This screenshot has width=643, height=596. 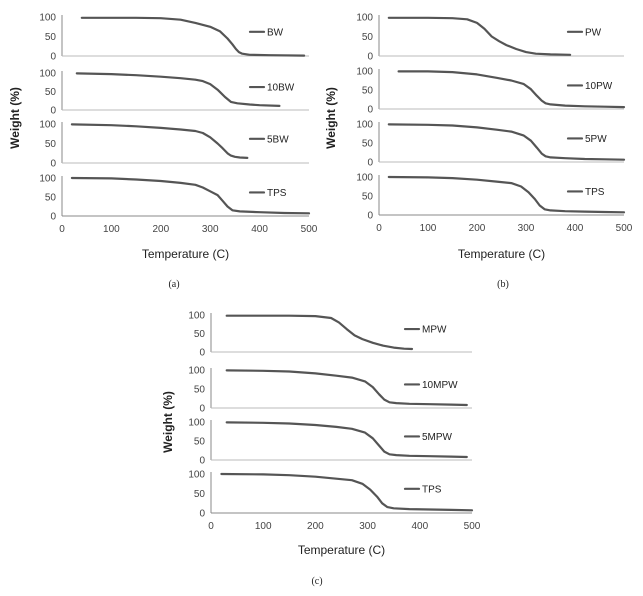 I want to click on series-line-5mpw, so click(x=346, y=440).